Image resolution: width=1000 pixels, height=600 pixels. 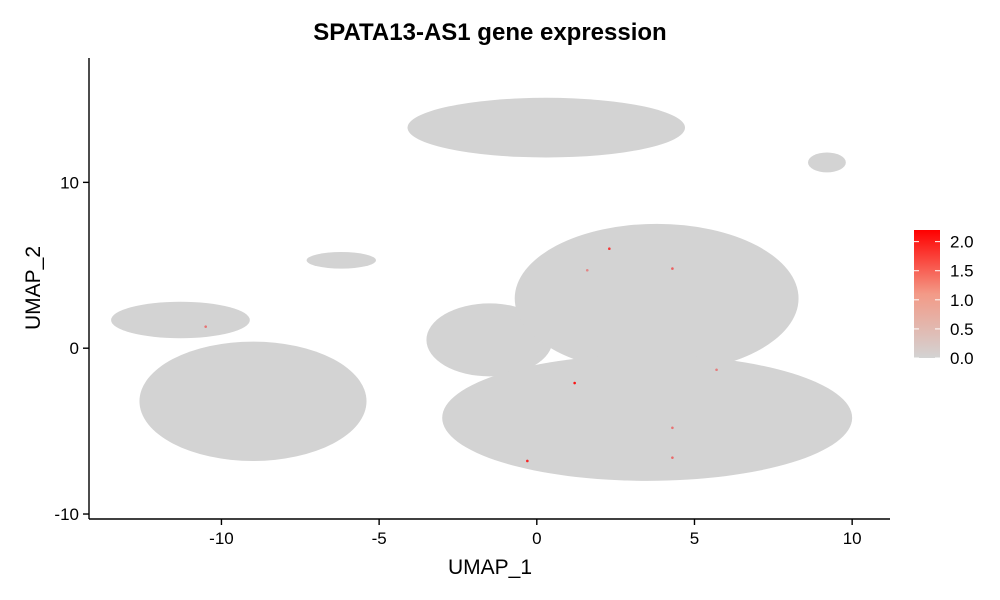 What do you see at coordinates (546, 127) in the screenshot?
I see `cluster-top-center` at bounding box center [546, 127].